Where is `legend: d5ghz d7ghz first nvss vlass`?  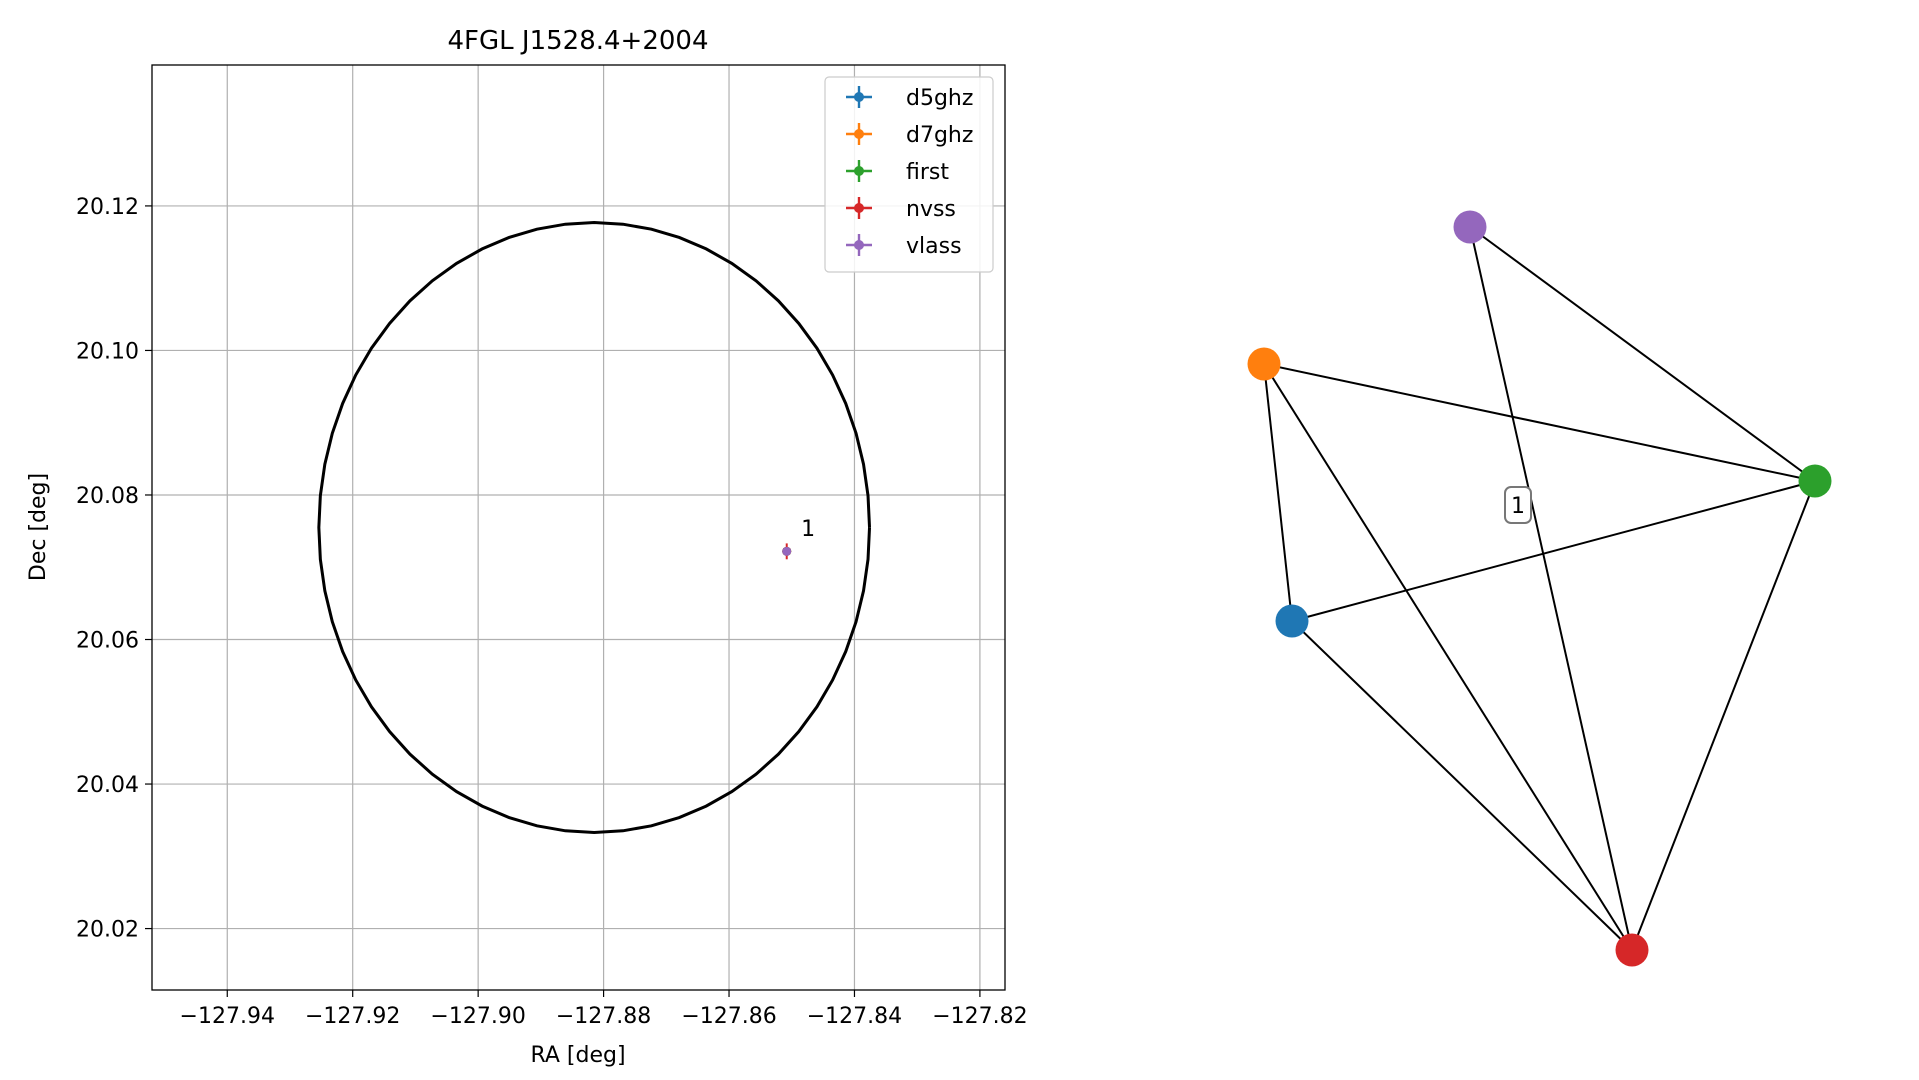
legend: d5ghz d7ghz first nvss vlass is located at coordinates (909, 174).